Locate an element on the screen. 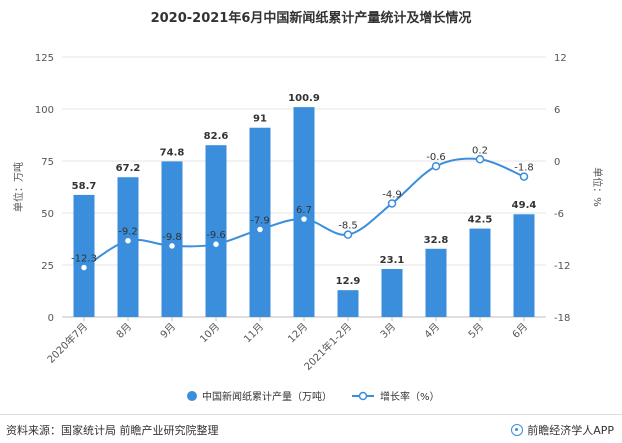  bar-data-label: 74.8 is located at coordinates (172, 152).